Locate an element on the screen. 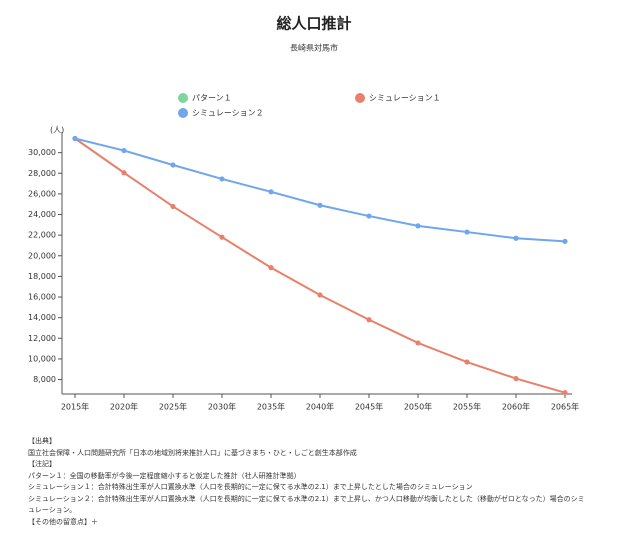 This screenshot has width=628, height=548. x-tick-label: 2035年 is located at coordinates (271, 407).